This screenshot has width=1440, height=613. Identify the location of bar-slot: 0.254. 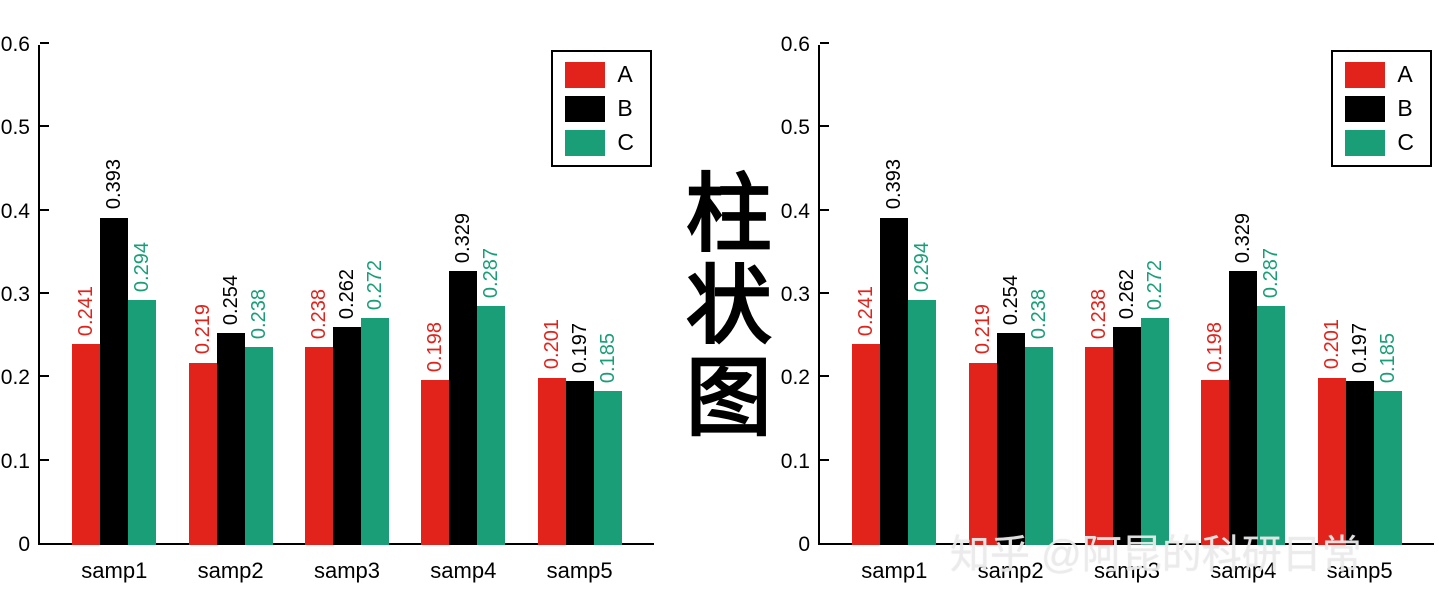
(1010, 295).